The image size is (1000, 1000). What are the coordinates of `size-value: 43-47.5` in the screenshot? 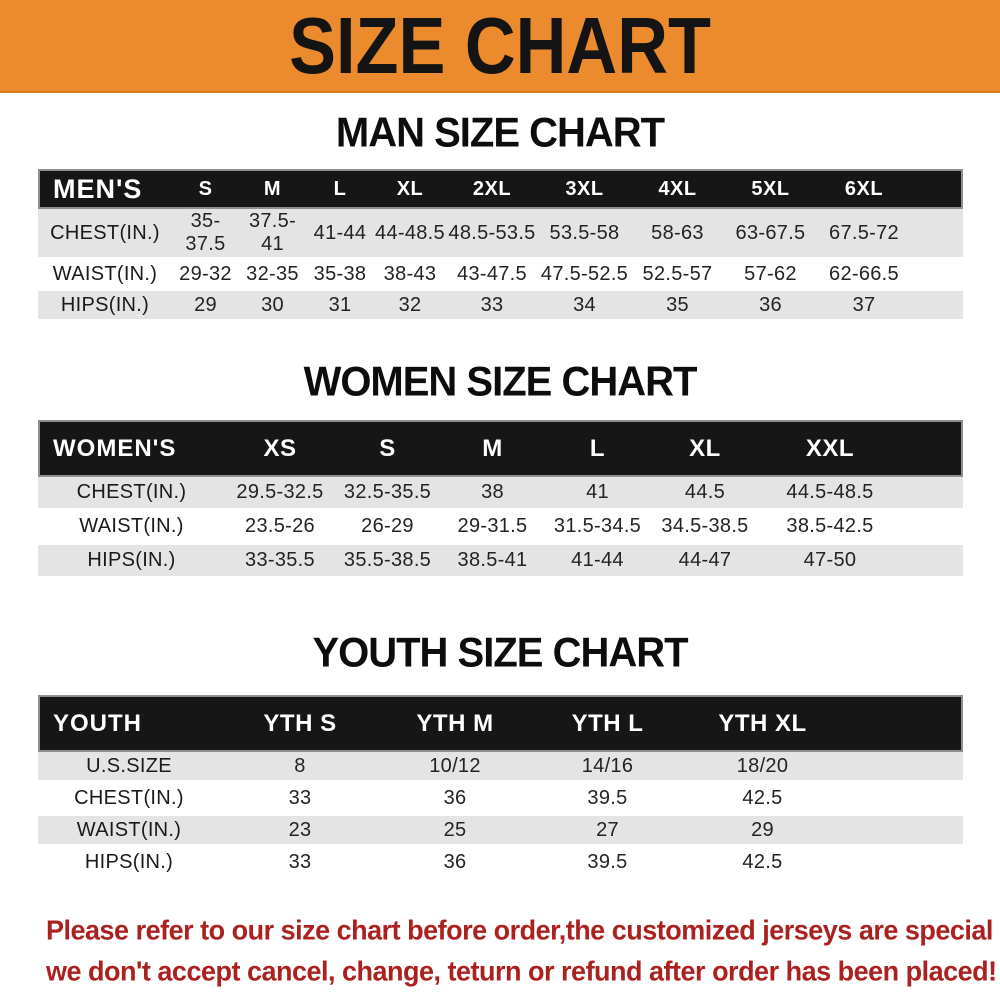 It's located at (492, 275).